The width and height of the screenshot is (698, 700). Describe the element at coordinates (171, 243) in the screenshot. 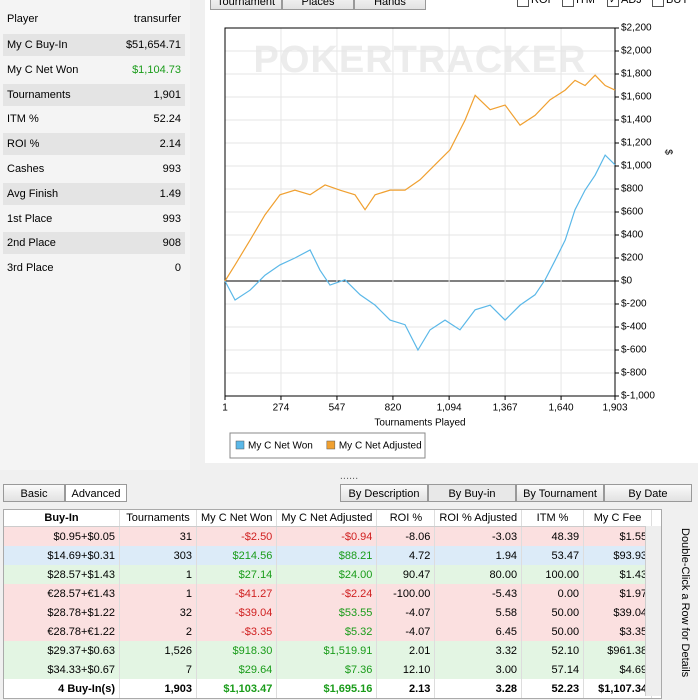

I see `stat-value: 908` at that location.